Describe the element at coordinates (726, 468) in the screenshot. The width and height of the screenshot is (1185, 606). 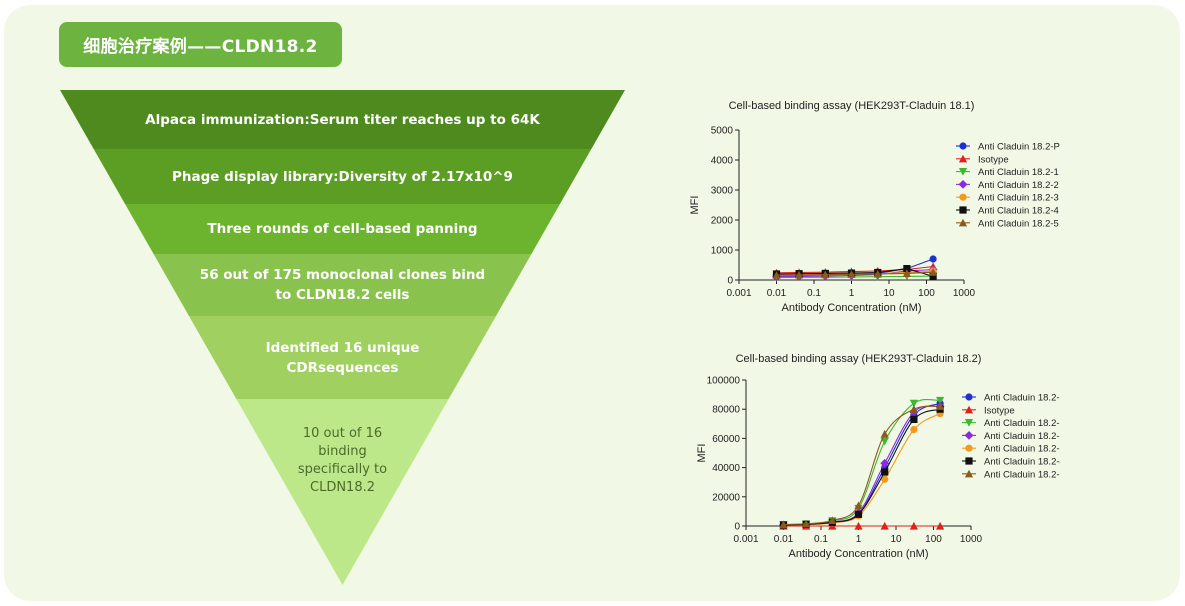
I see `y-tick-label: 40000` at that location.